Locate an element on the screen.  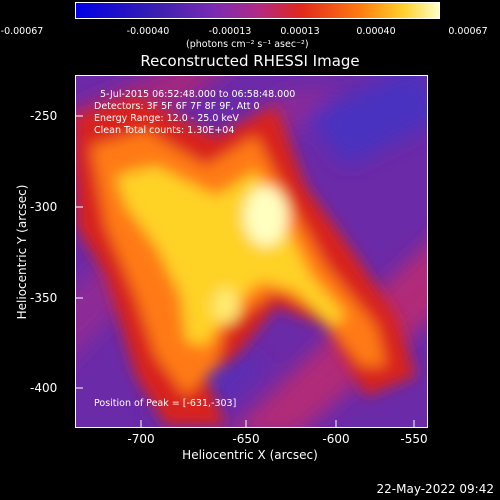
y-tick: -350 is located at coordinates (44, 298).